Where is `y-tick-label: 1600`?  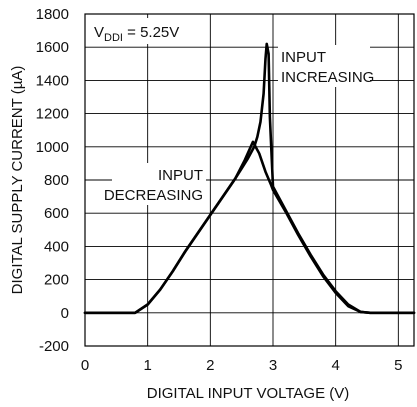
y-tick-label: 1600 is located at coordinates (52, 47).